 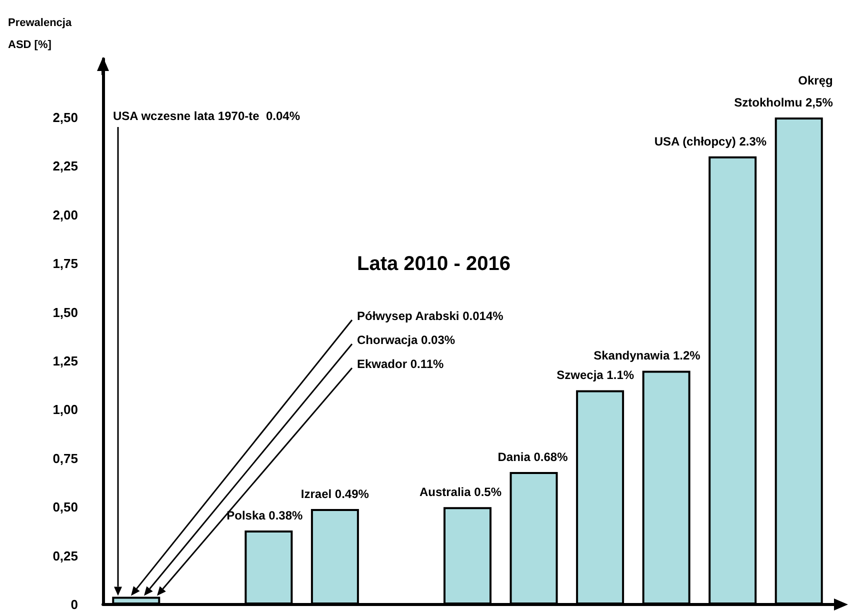 What do you see at coordinates (433, 264) in the screenshot?
I see `text: Lata 2010 - 2016` at bounding box center [433, 264].